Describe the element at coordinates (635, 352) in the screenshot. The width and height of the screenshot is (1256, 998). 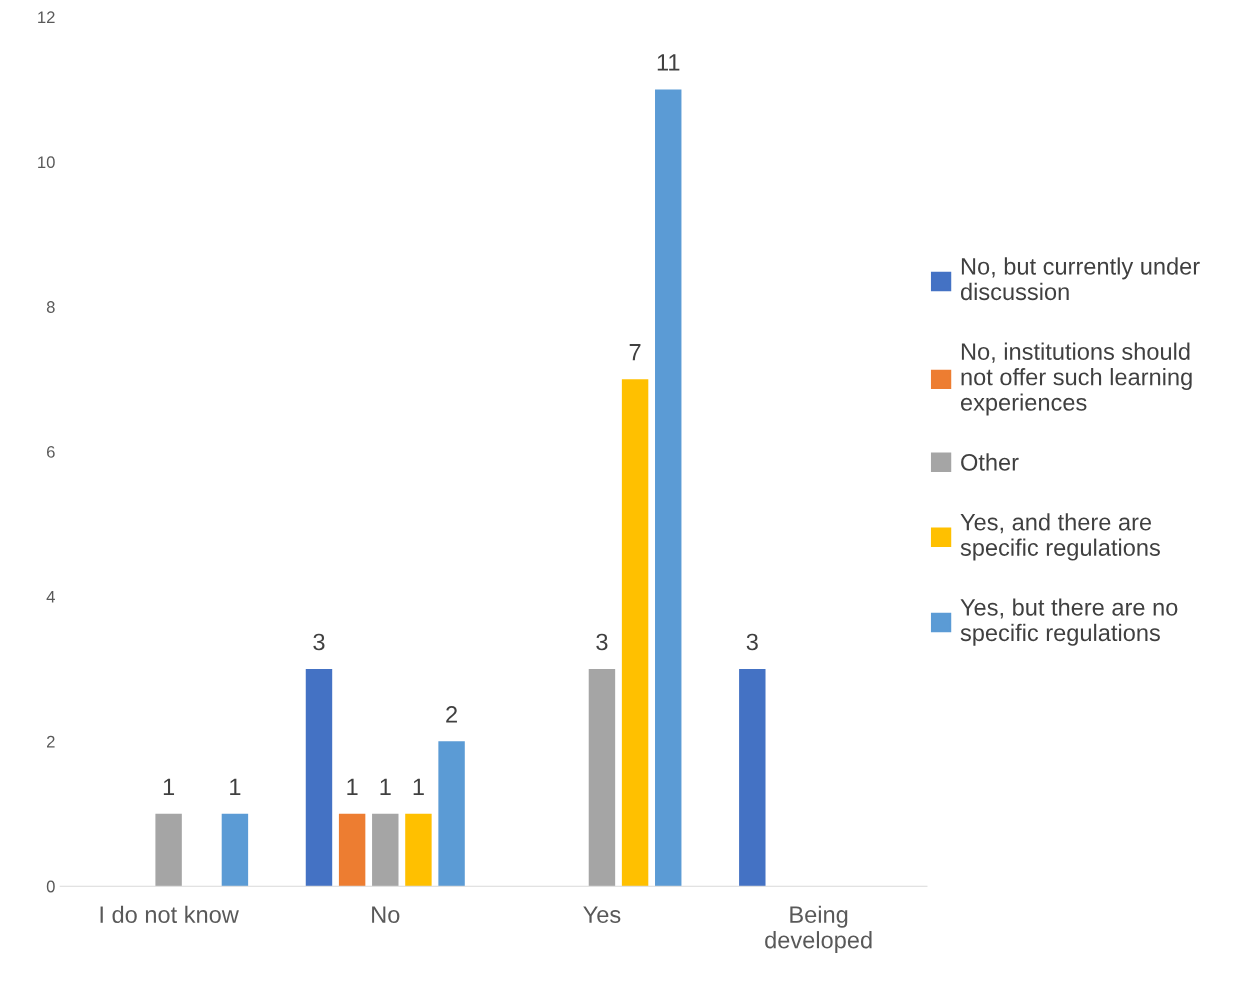
I see `data-label: 7` at that location.